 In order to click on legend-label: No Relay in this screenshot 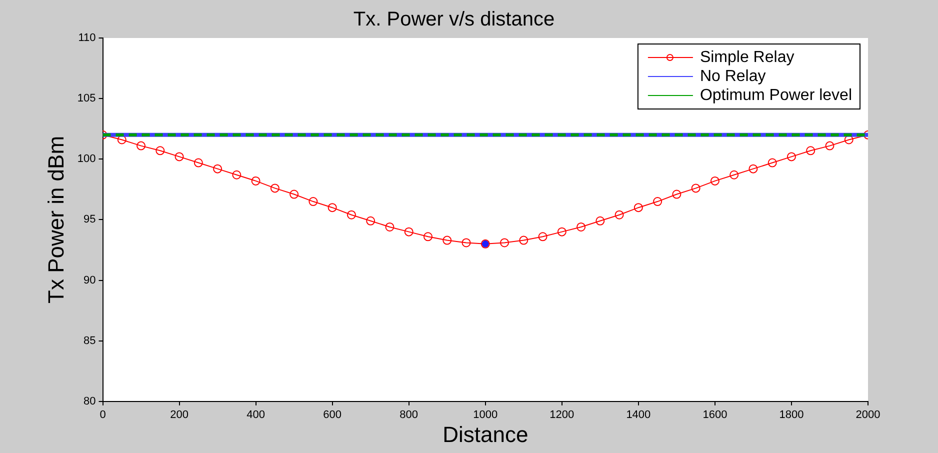, I will do `click(733, 76)`.